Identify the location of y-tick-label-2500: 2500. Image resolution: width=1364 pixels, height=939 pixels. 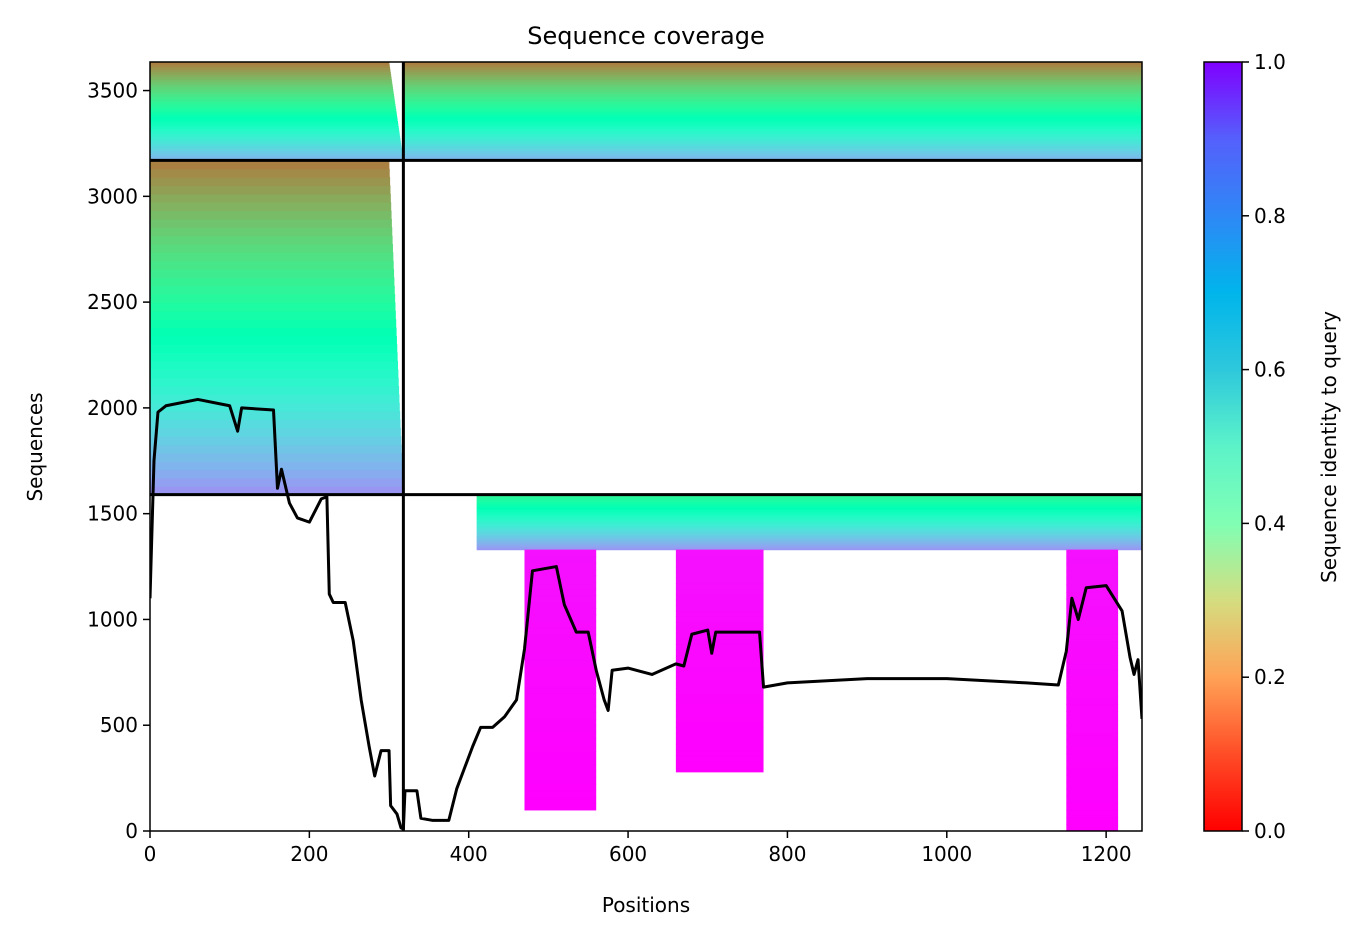
(112, 302).